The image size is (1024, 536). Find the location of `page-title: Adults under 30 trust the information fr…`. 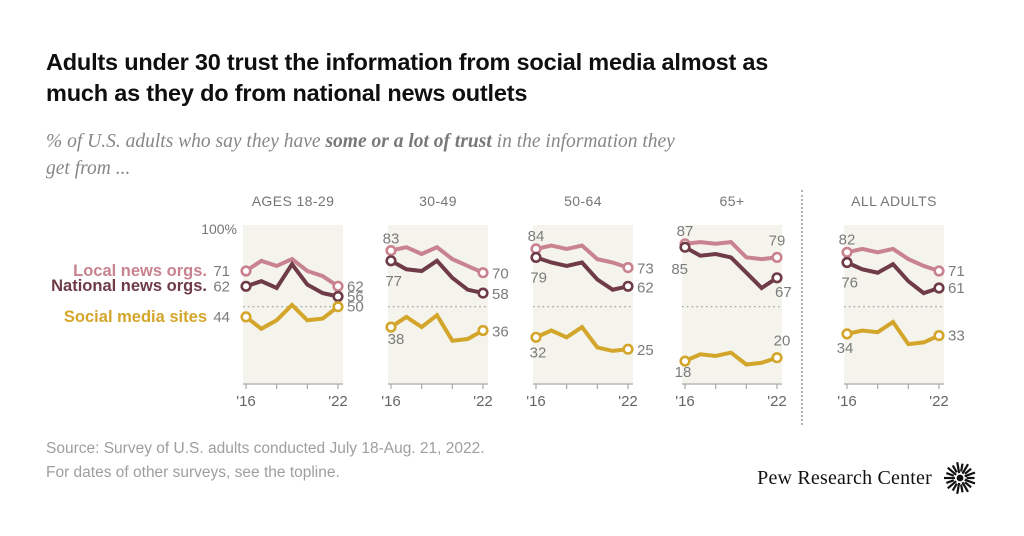

page-title: Adults under 30 trust the information fr… is located at coordinates (506, 78).